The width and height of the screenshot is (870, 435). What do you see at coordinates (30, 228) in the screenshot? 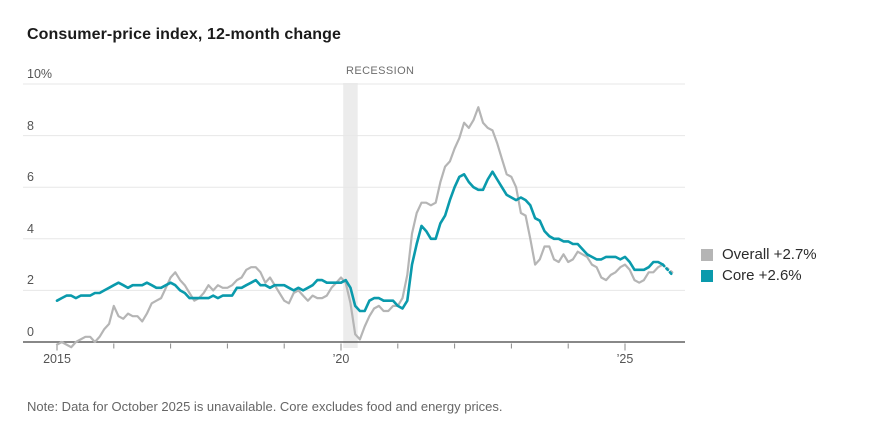
I see `y-axis-label: 4` at bounding box center [30, 228].